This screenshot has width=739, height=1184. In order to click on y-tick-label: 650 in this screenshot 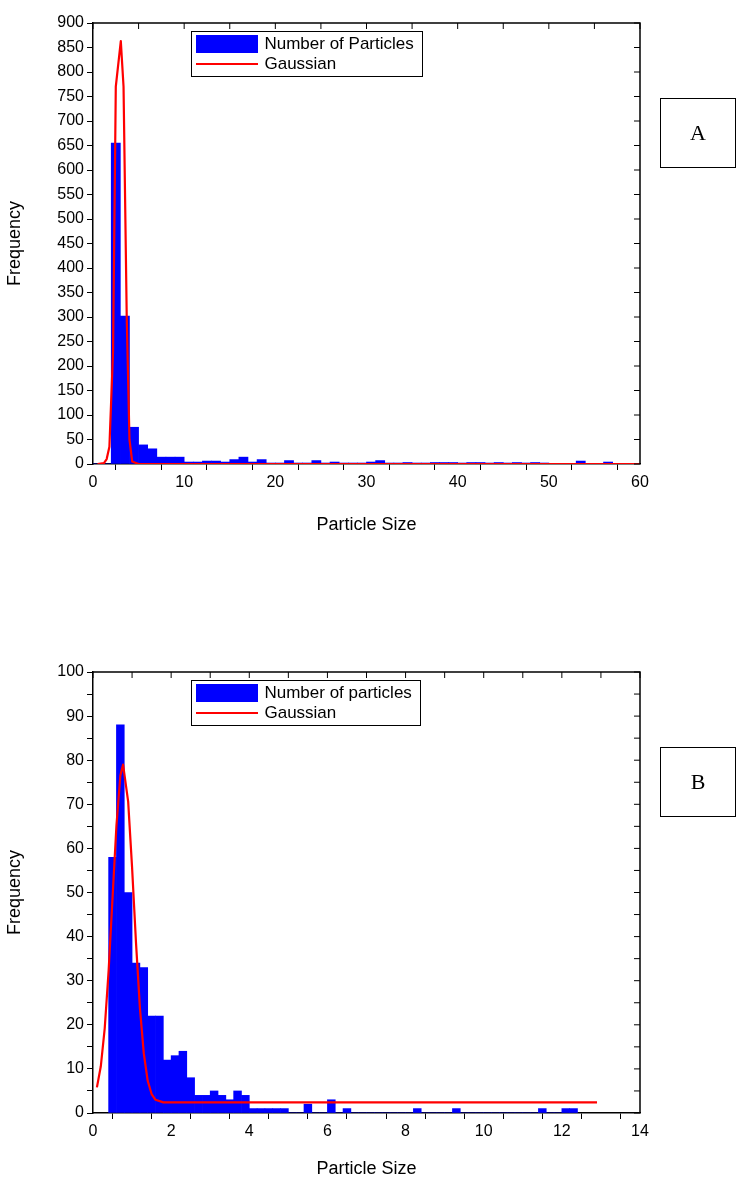, I will do `click(71, 144)`.